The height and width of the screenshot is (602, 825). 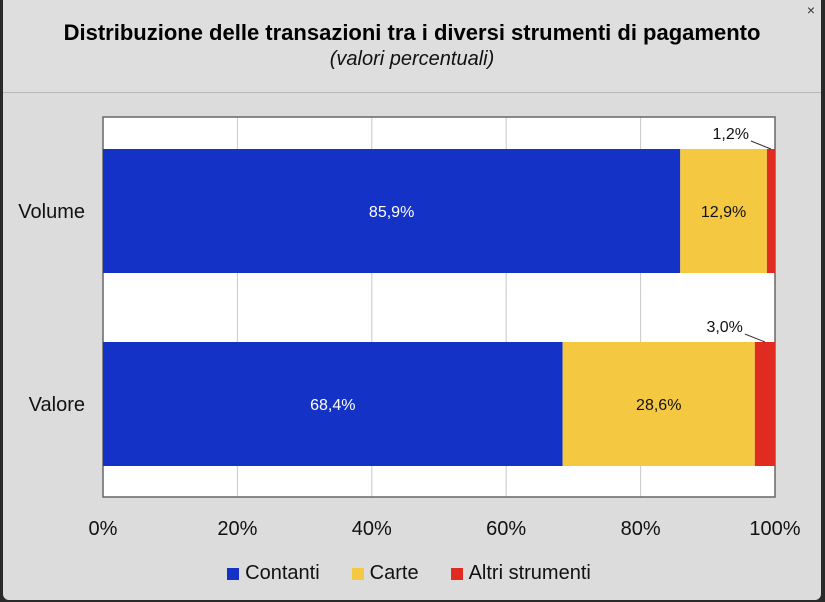 What do you see at coordinates (641, 529) in the screenshot?
I see `x-tick-label: 80%` at bounding box center [641, 529].